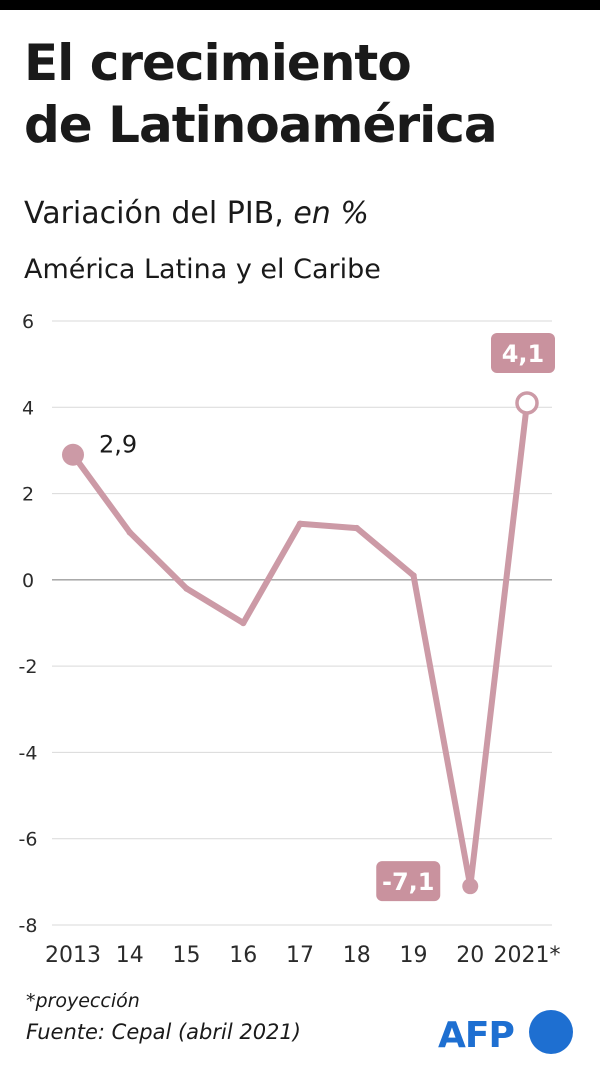 This screenshot has height=1069, width=600. I want to click on data-point-2013, so click(73, 454).